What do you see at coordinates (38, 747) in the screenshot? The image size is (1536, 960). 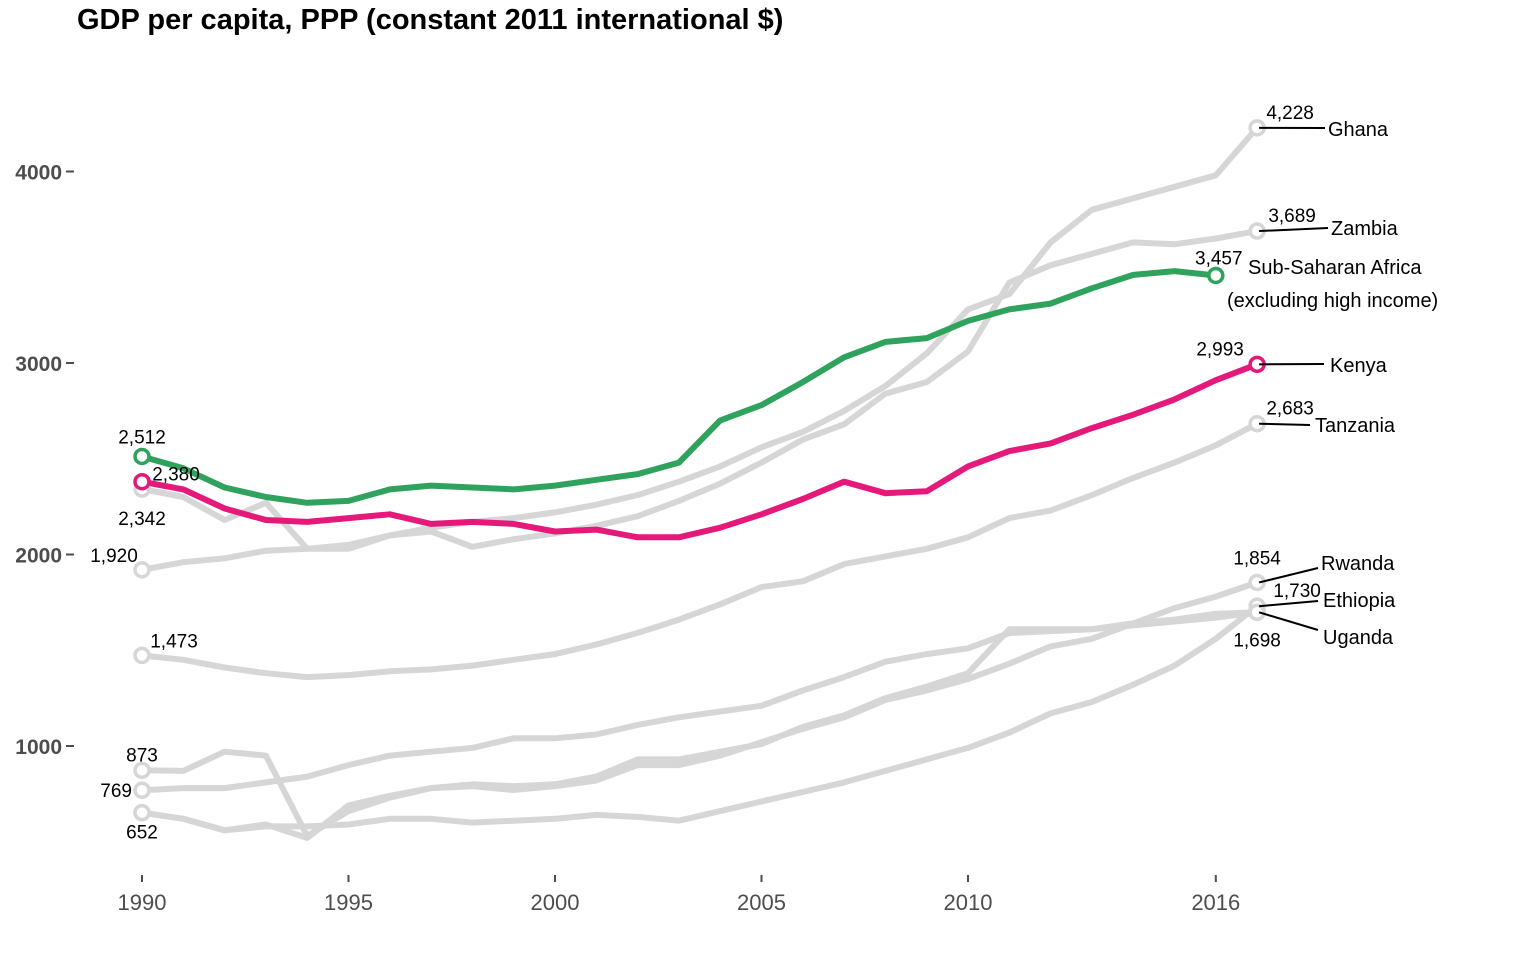 I see `y-tick-label: 1000` at bounding box center [38, 747].